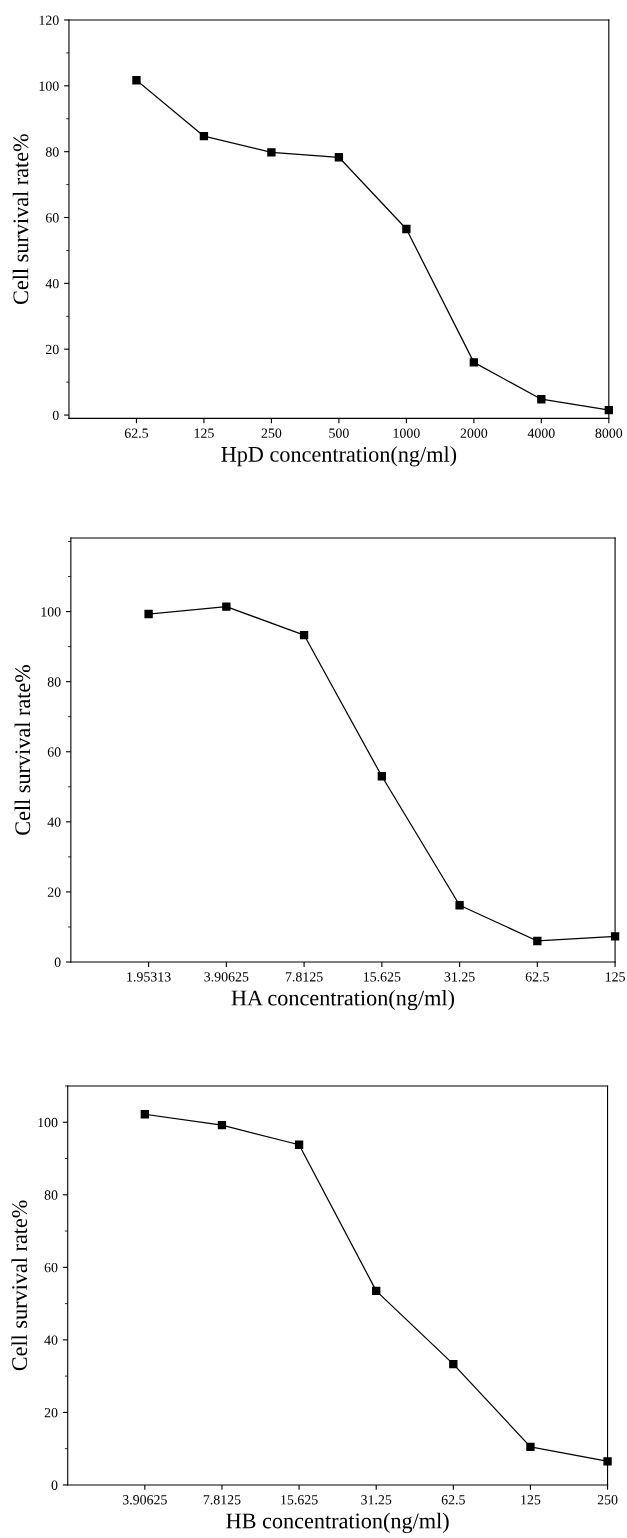 The image size is (627, 1538). Describe the element at coordinates (541, 433) in the screenshot. I see `x-tick-label: 4000` at that location.